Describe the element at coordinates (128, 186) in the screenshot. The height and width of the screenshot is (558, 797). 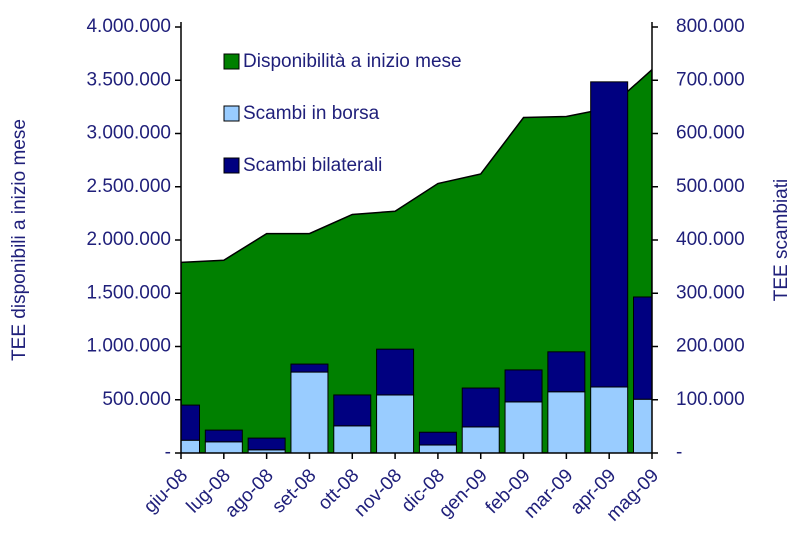
I see `y-tick-label: 2.500.000` at that location.